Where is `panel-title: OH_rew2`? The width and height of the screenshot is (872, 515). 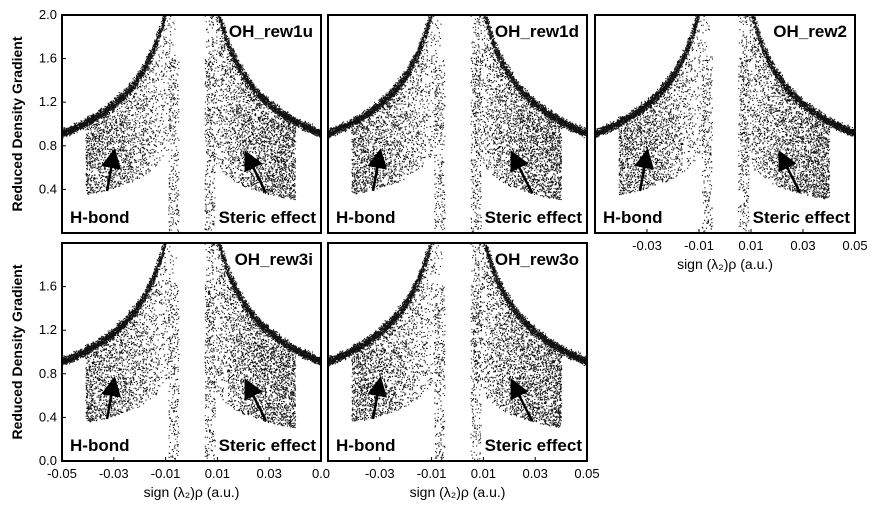
panel-title: OH_rew2 is located at coordinates (810, 31).